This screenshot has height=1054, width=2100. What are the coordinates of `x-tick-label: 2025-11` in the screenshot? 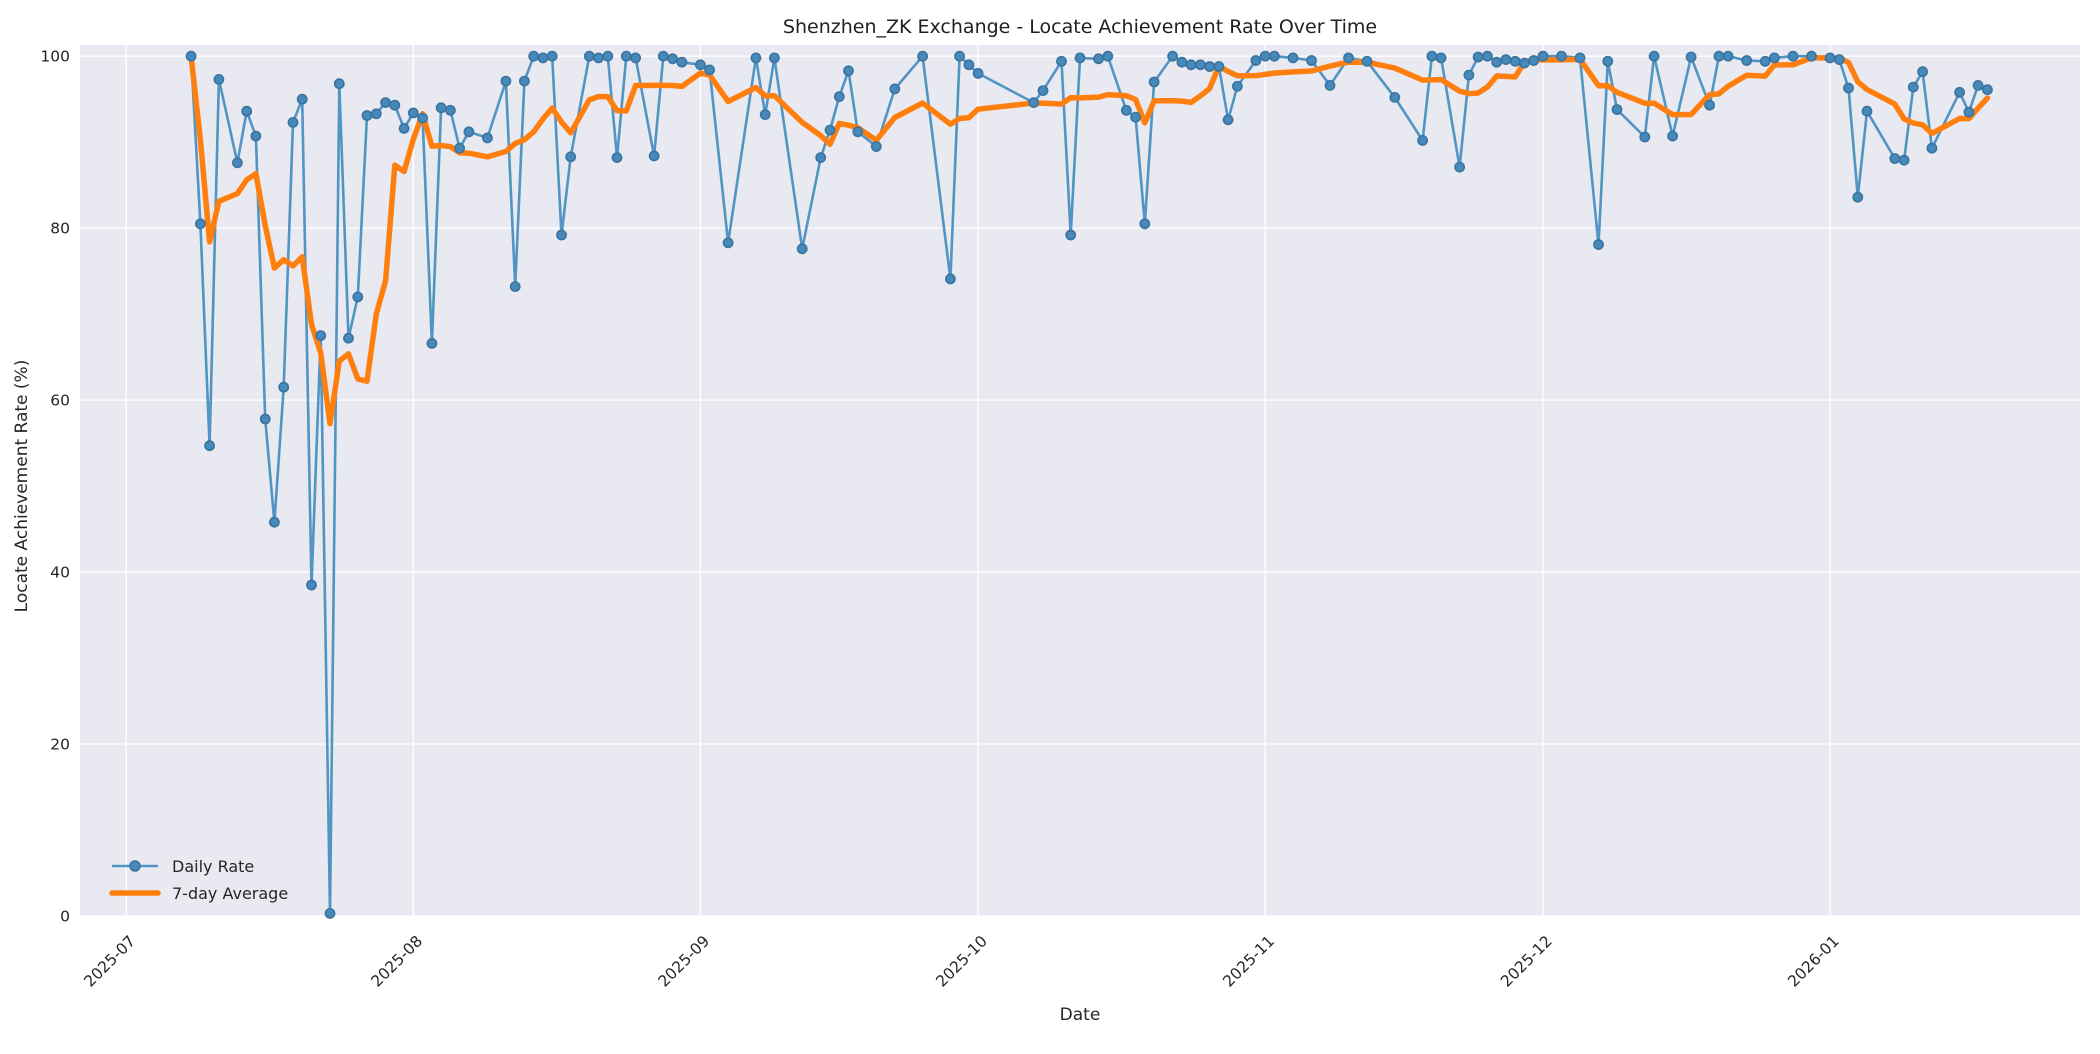 It's located at (1248, 961).